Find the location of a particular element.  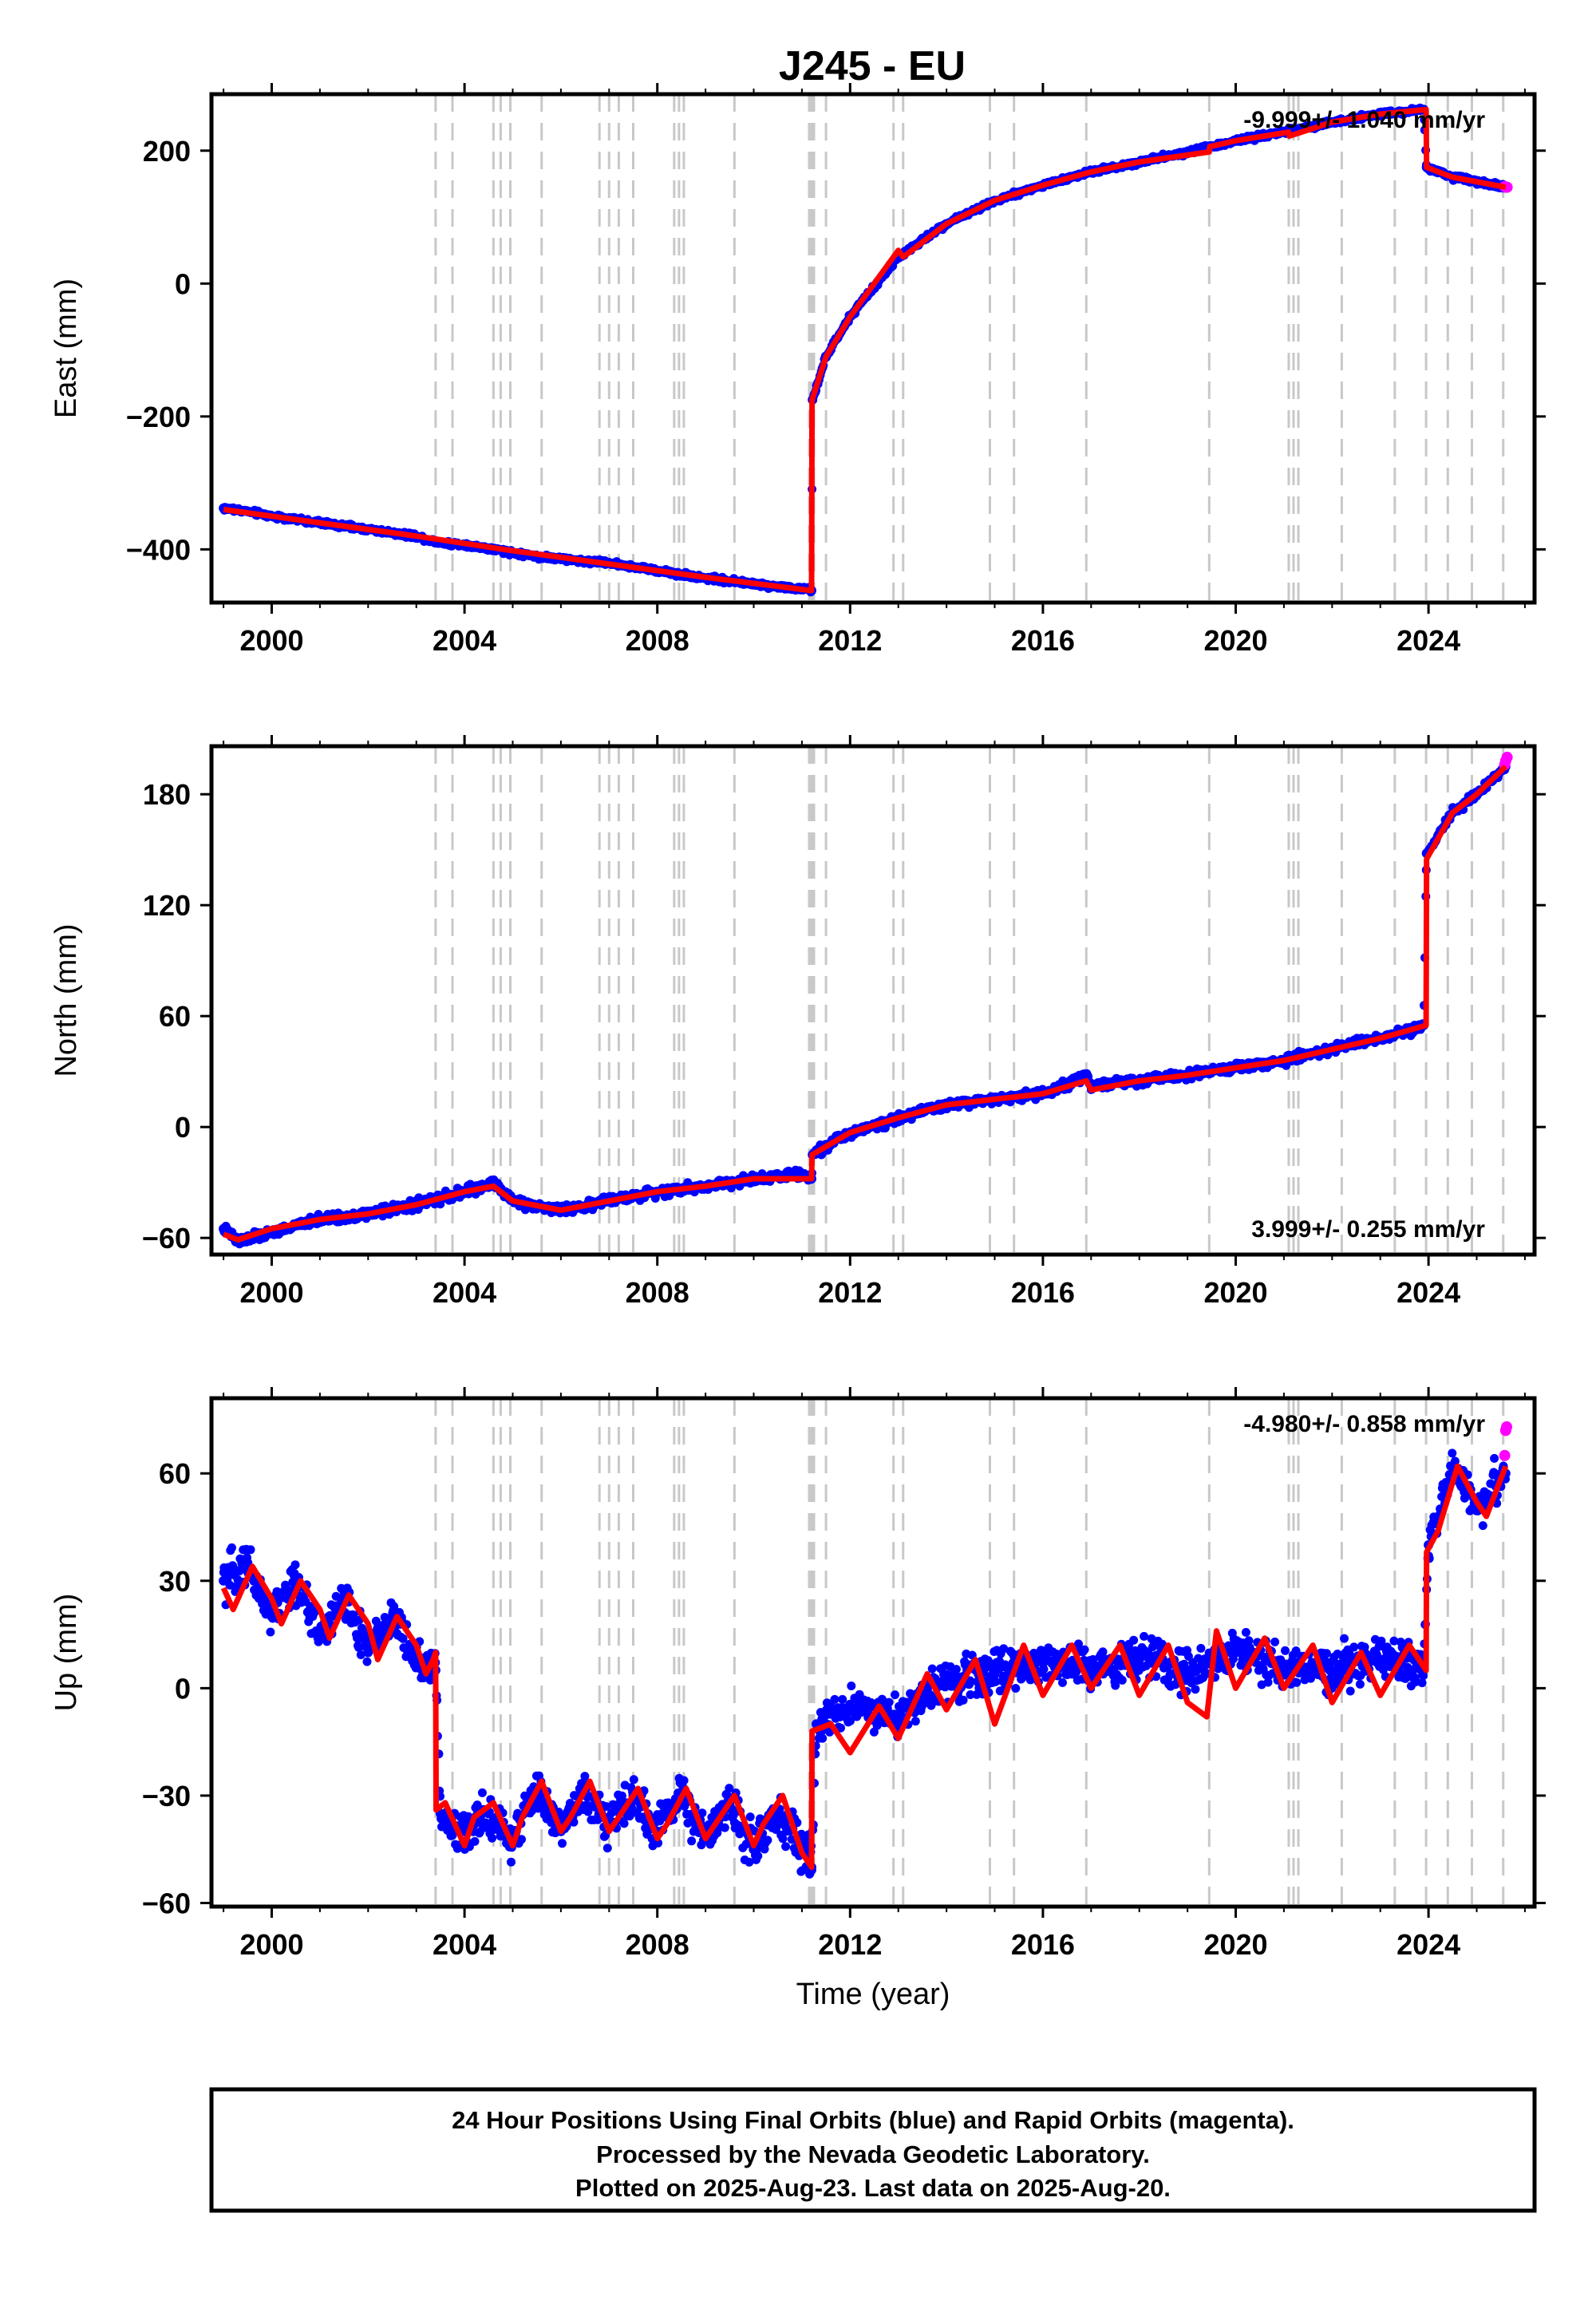

y-tick-label: 120 is located at coordinates (167, 905).